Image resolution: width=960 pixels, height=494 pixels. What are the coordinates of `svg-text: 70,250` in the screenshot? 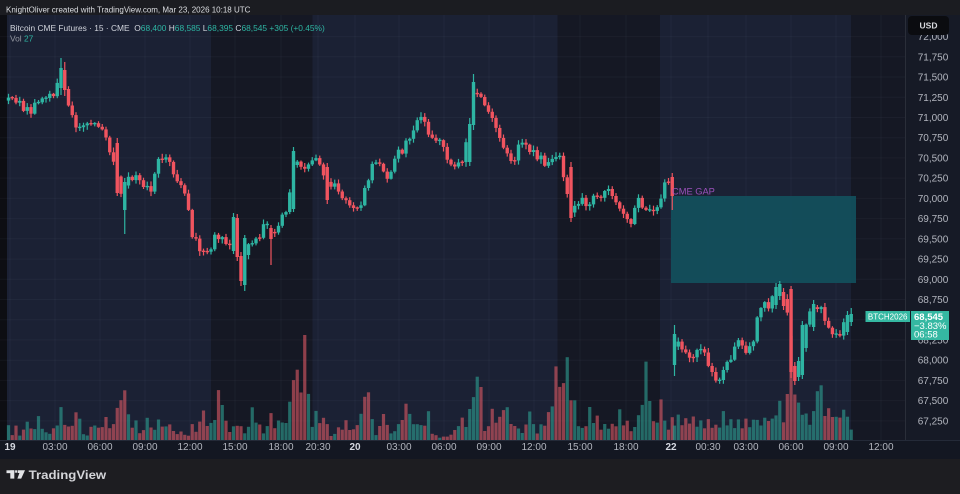 It's located at (933, 179).